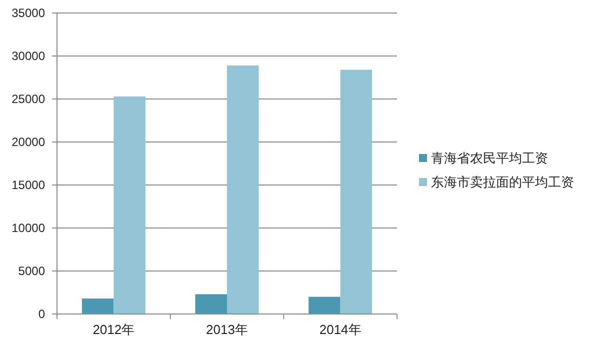 The width and height of the screenshot is (612, 350). I want to click on y-tick-label: 0, so click(42, 314).